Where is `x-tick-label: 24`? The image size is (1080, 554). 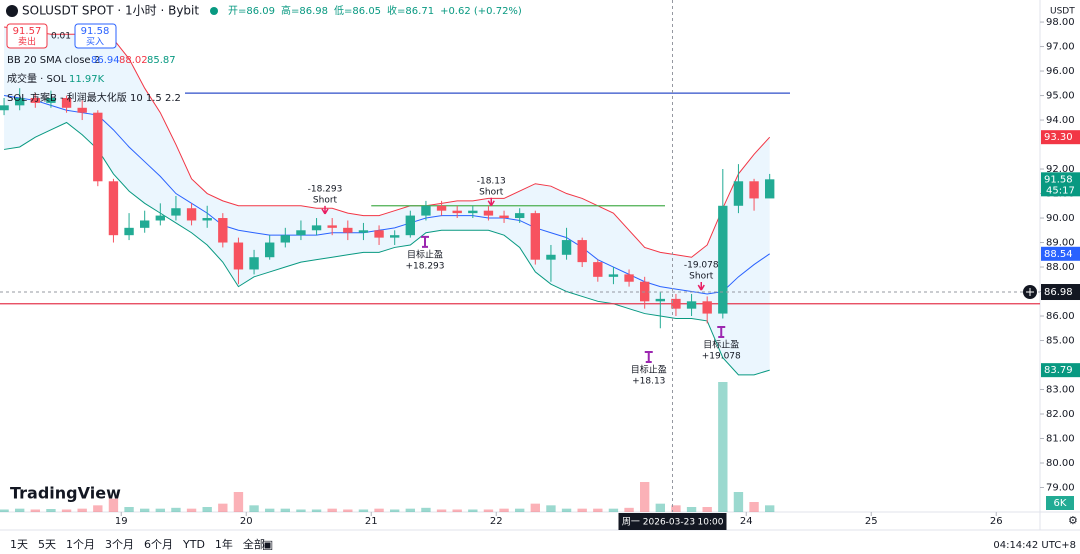
x-tick-label: 24 is located at coordinates (746, 521).